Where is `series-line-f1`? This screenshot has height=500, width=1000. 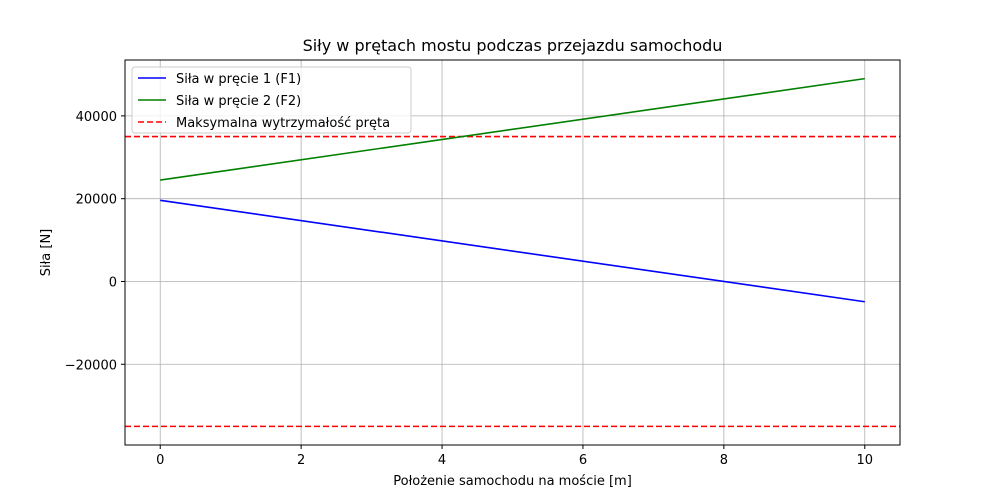
series-line-f1 is located at coordinates (512, 251).